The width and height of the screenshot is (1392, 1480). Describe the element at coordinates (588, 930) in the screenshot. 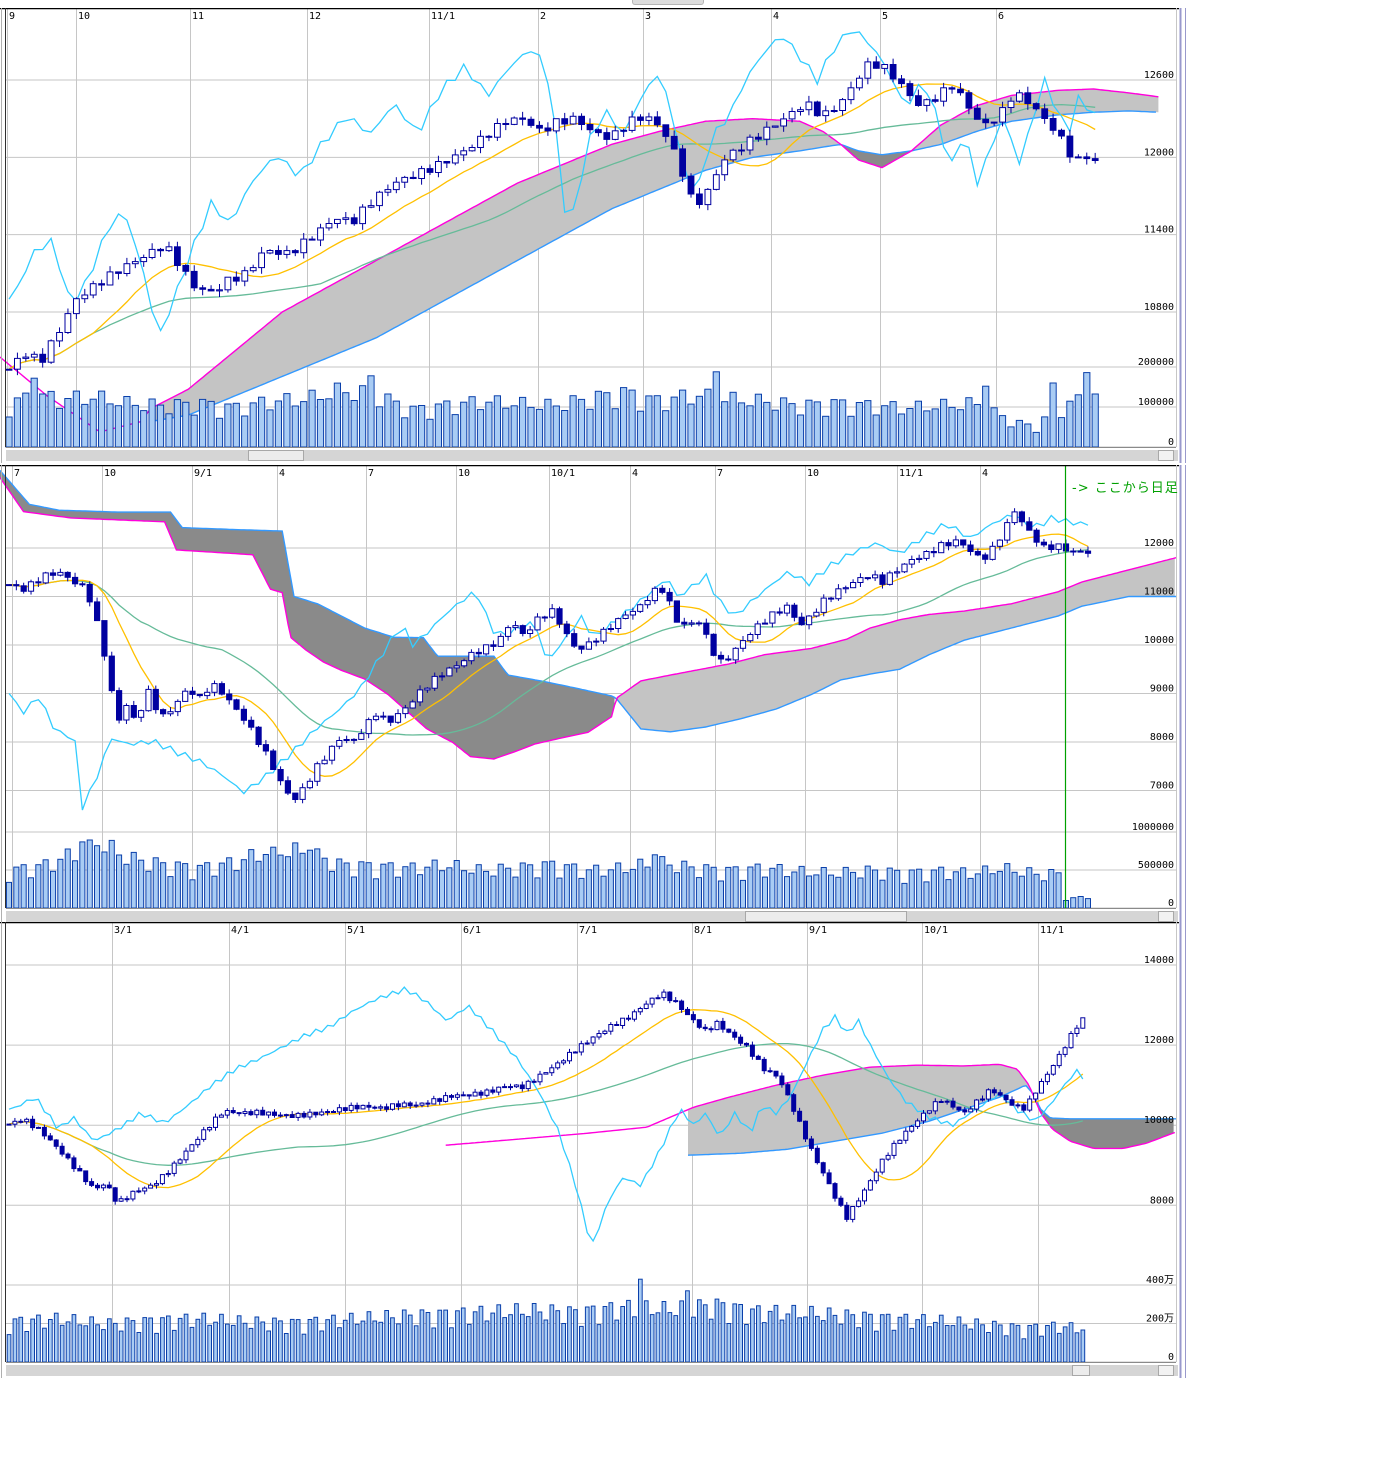

I see `x-axis-tick-label: 7/1` at that location.